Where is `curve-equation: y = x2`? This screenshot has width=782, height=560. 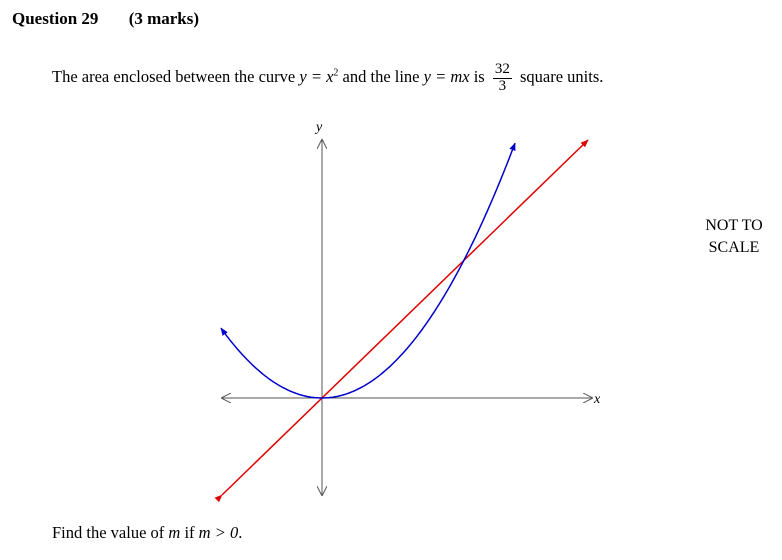
curve-equation: y = x2 is located at coordinates (318, 76).